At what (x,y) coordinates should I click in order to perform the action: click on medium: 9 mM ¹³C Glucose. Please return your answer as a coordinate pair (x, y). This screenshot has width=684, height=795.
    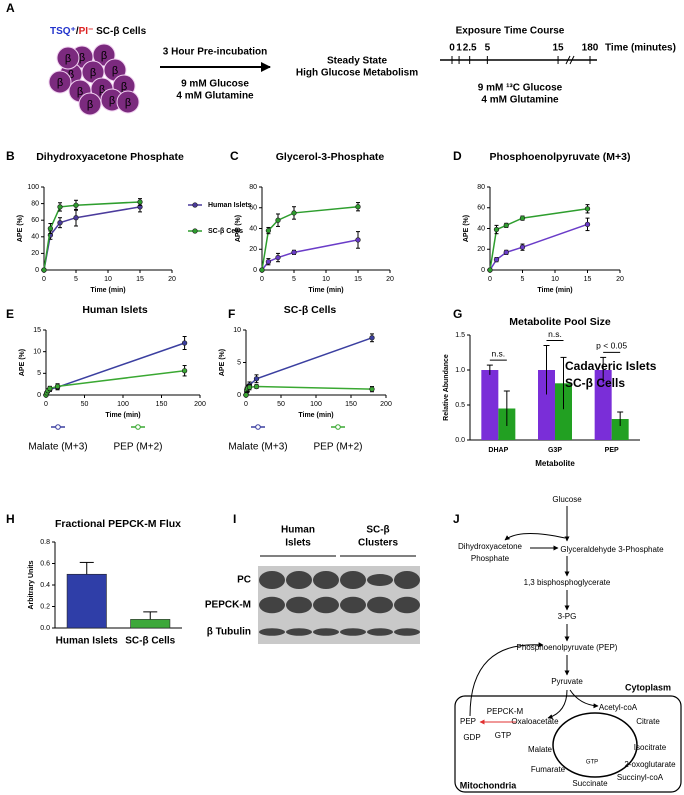
    Looking at the image, I should click on (520, 88).